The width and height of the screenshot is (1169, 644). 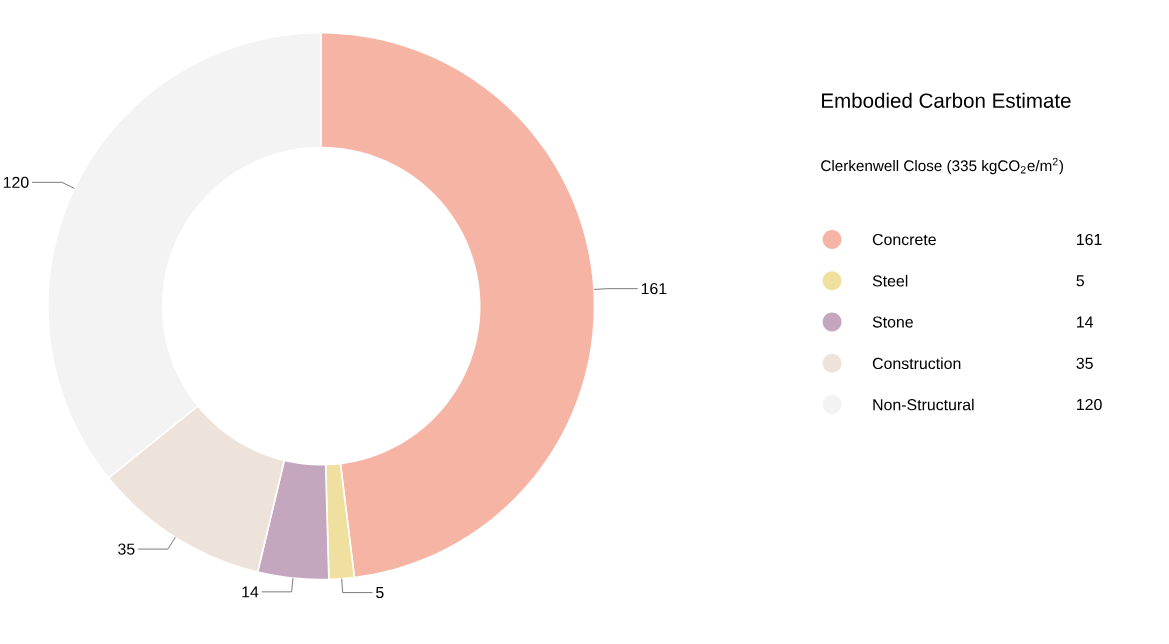 What do you see at coordinates (916, 363) in the screenshot?
I see `legend-label: Construction` at bounding box center [916, 363].